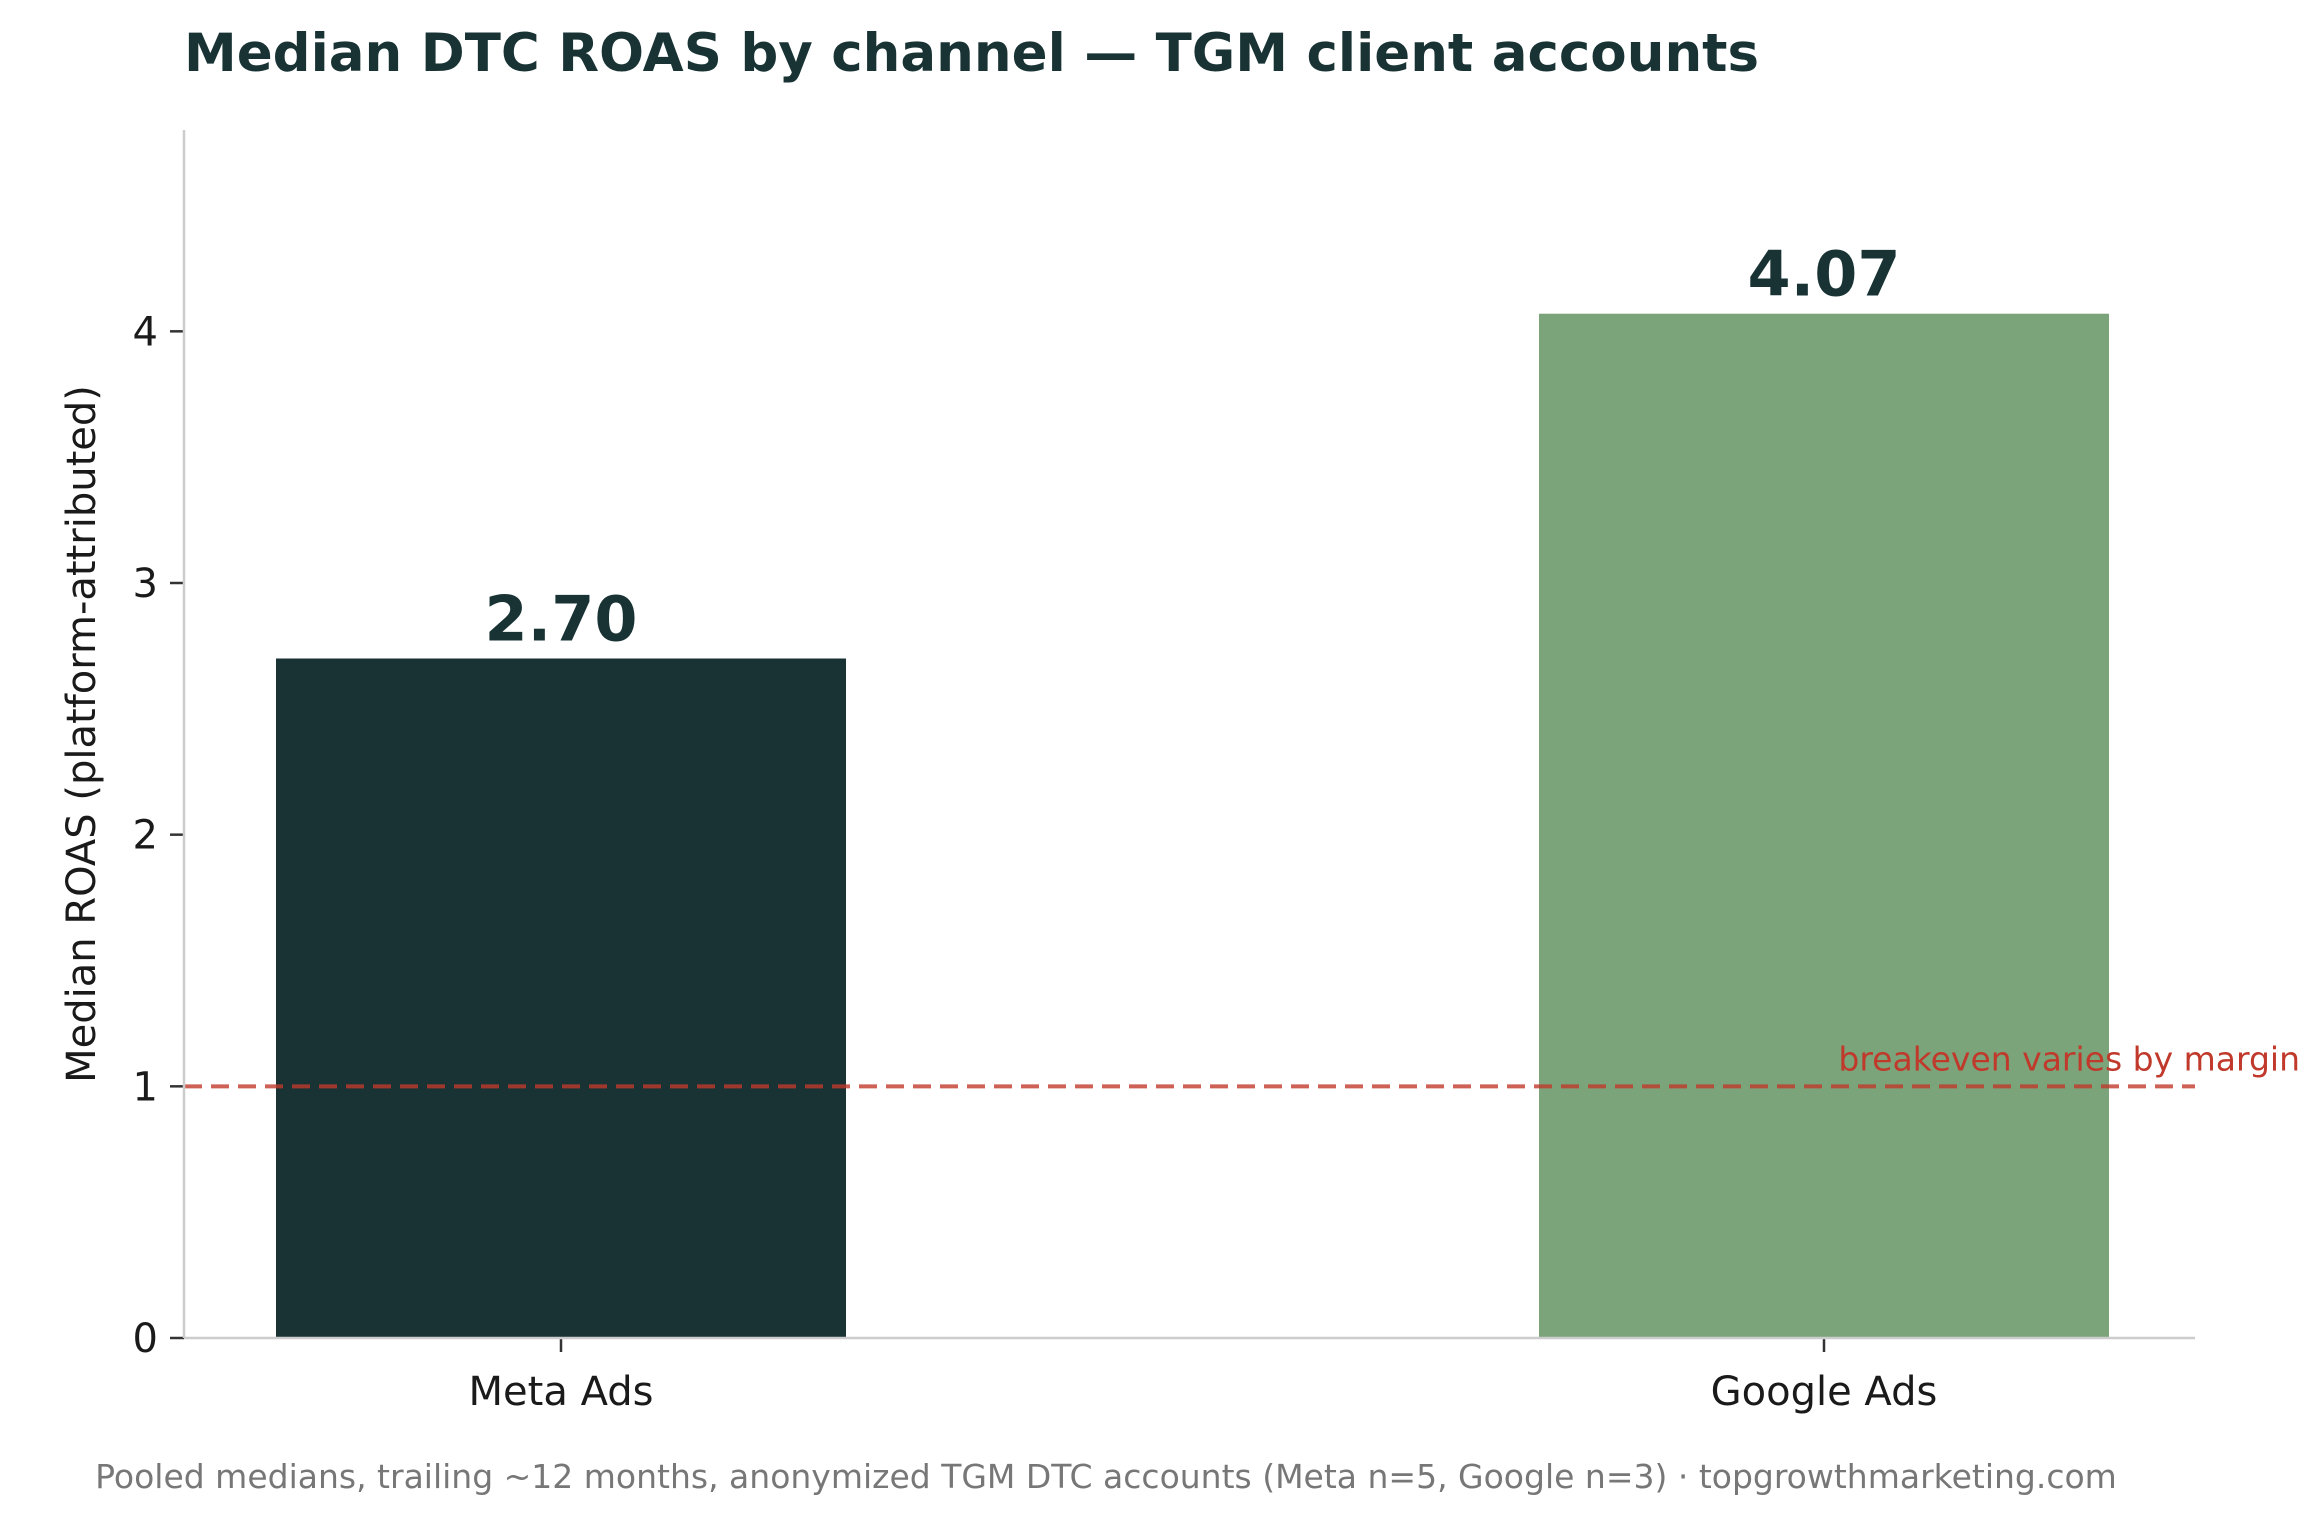 The image size is (2305, 1517). I want to click on x-axis-ticks: Meta Ads Google Ads, so click(1203, 1376).